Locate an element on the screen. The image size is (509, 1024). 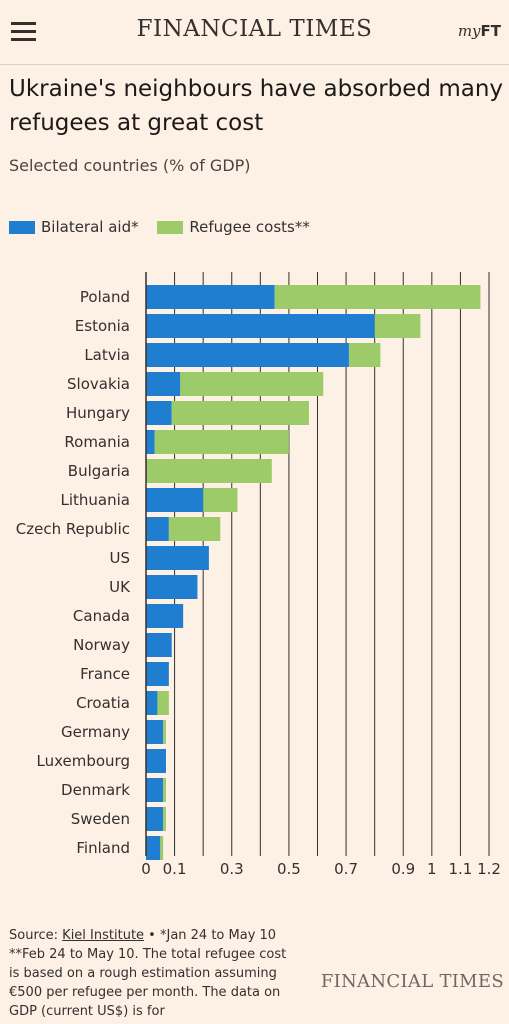
category-label: Lithuania is located at coordinates (95, 500).